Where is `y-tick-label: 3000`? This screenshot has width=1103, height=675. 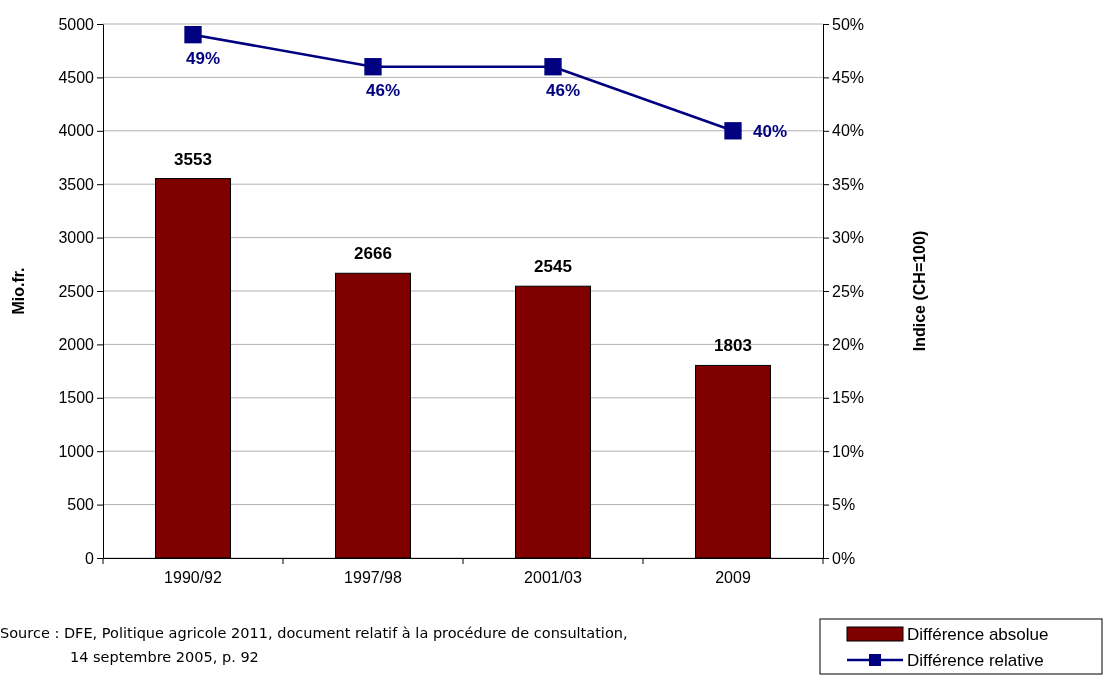
y-tick-label: 3000 is located at coordinates (76, 238).